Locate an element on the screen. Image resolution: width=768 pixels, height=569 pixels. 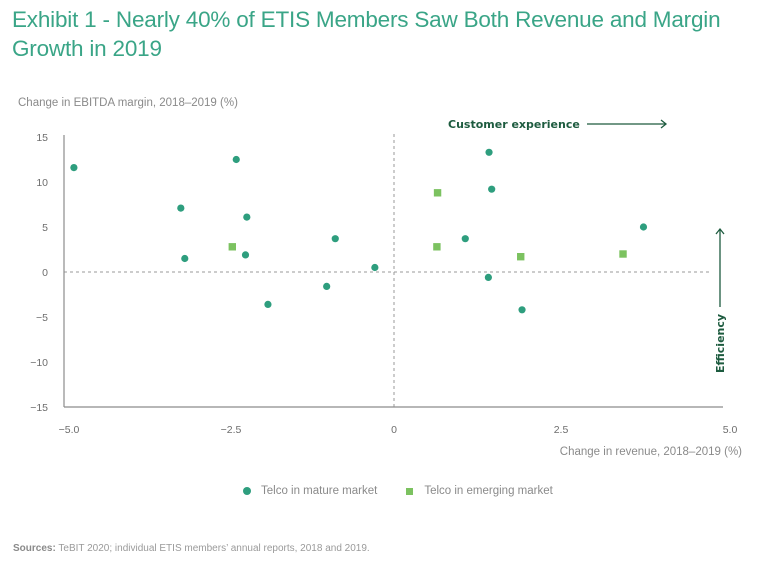
legend-label-mature: Telco in mature market is located at coordinates (319, 491).